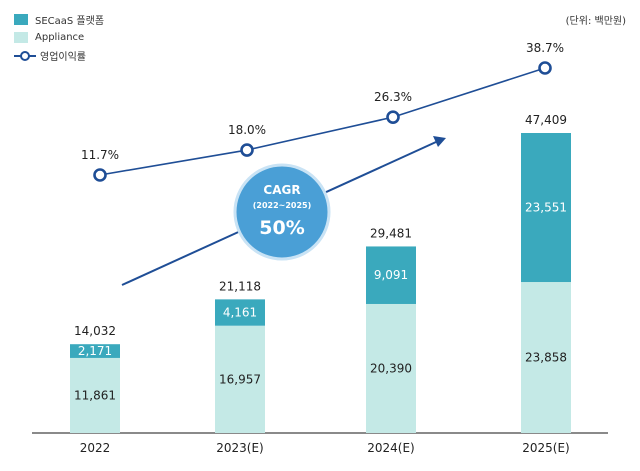  Describe the element at coordinates (21, 37) in the screenshot. I see `legend-swatch-appliance` at that location.